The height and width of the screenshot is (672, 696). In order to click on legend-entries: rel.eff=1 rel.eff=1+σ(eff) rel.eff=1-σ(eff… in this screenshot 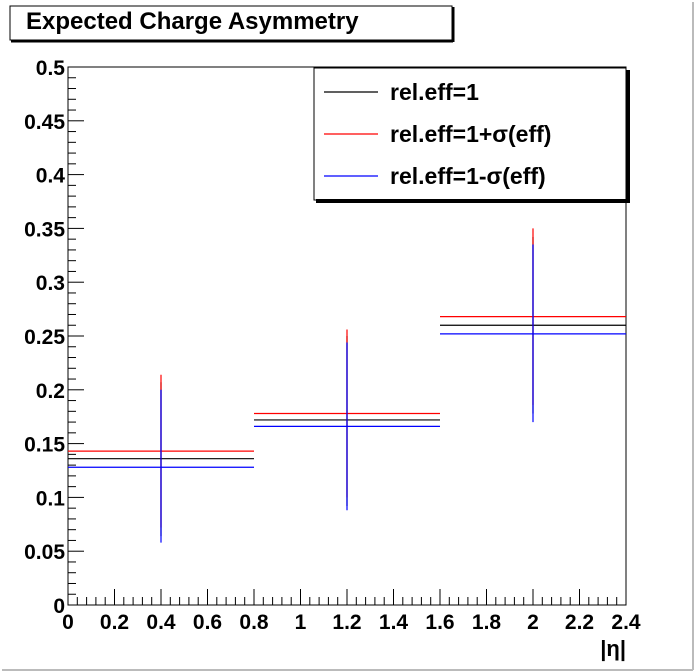, I will do `click(437, 134)`.